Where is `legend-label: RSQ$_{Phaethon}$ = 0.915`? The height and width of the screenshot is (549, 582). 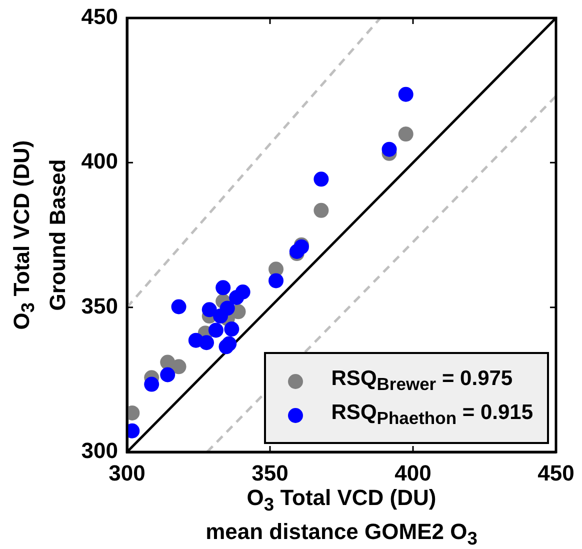
legend-label: RSQ$_{Phaethon}$ = 0.915 is located at coordinates (432, 415).